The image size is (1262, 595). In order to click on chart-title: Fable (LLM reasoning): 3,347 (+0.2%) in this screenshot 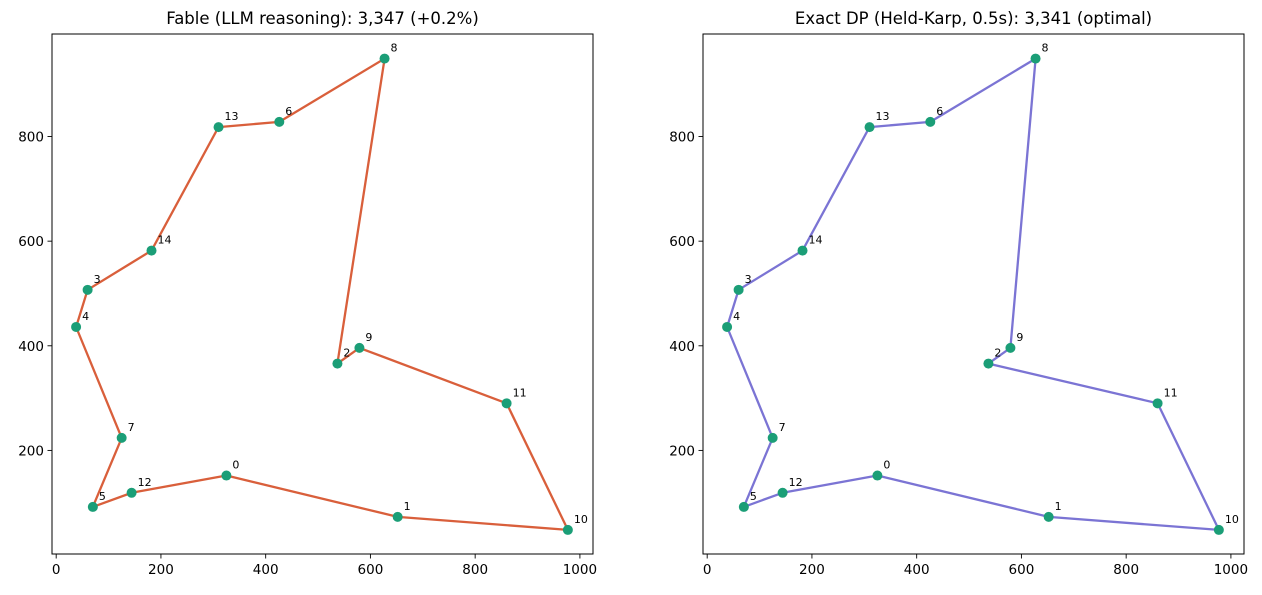, I will do `click(322, 18)`.